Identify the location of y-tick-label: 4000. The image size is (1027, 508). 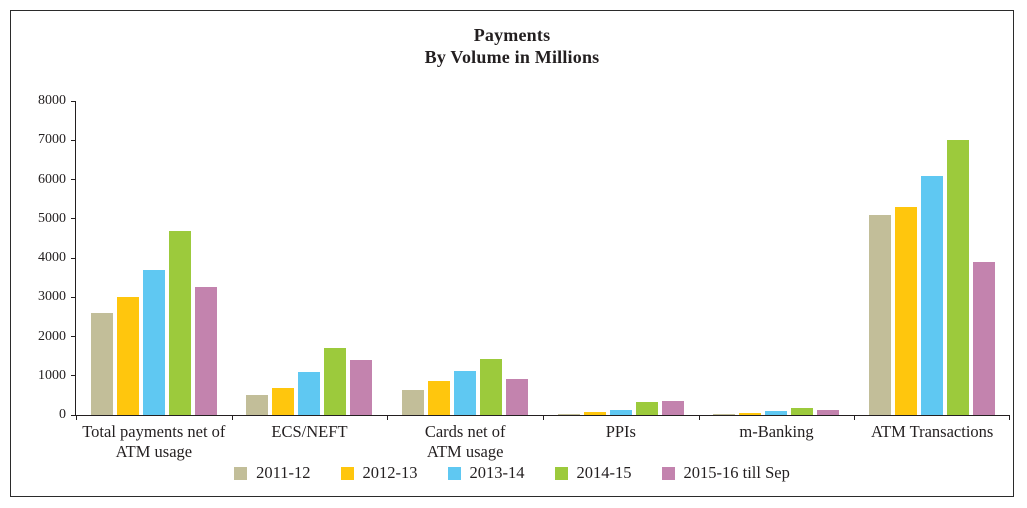
(52, 257).